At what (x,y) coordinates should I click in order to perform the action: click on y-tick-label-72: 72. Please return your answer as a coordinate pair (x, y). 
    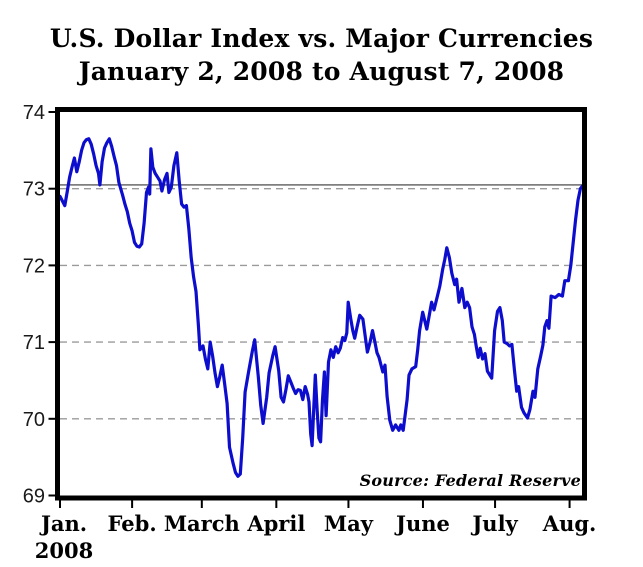
    Looking at the image, I should click on (34, 266).